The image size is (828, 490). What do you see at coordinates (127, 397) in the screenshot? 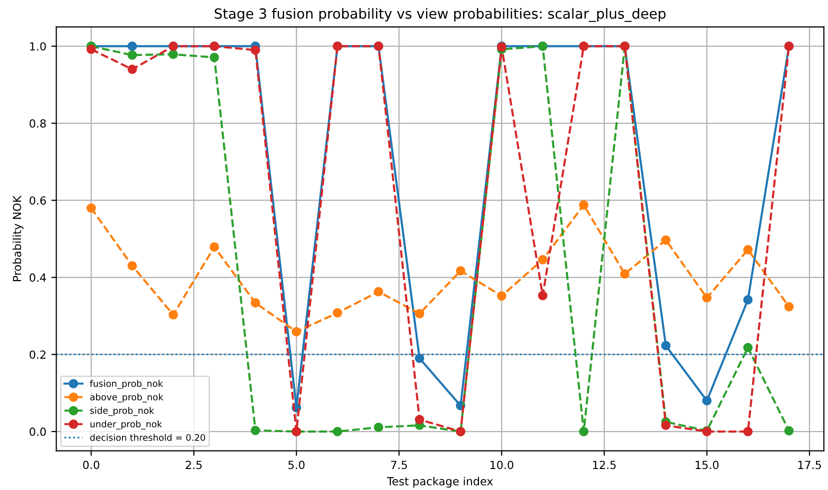
I see `legend-label: above_prob_nok` at bounding box center [127, 397].